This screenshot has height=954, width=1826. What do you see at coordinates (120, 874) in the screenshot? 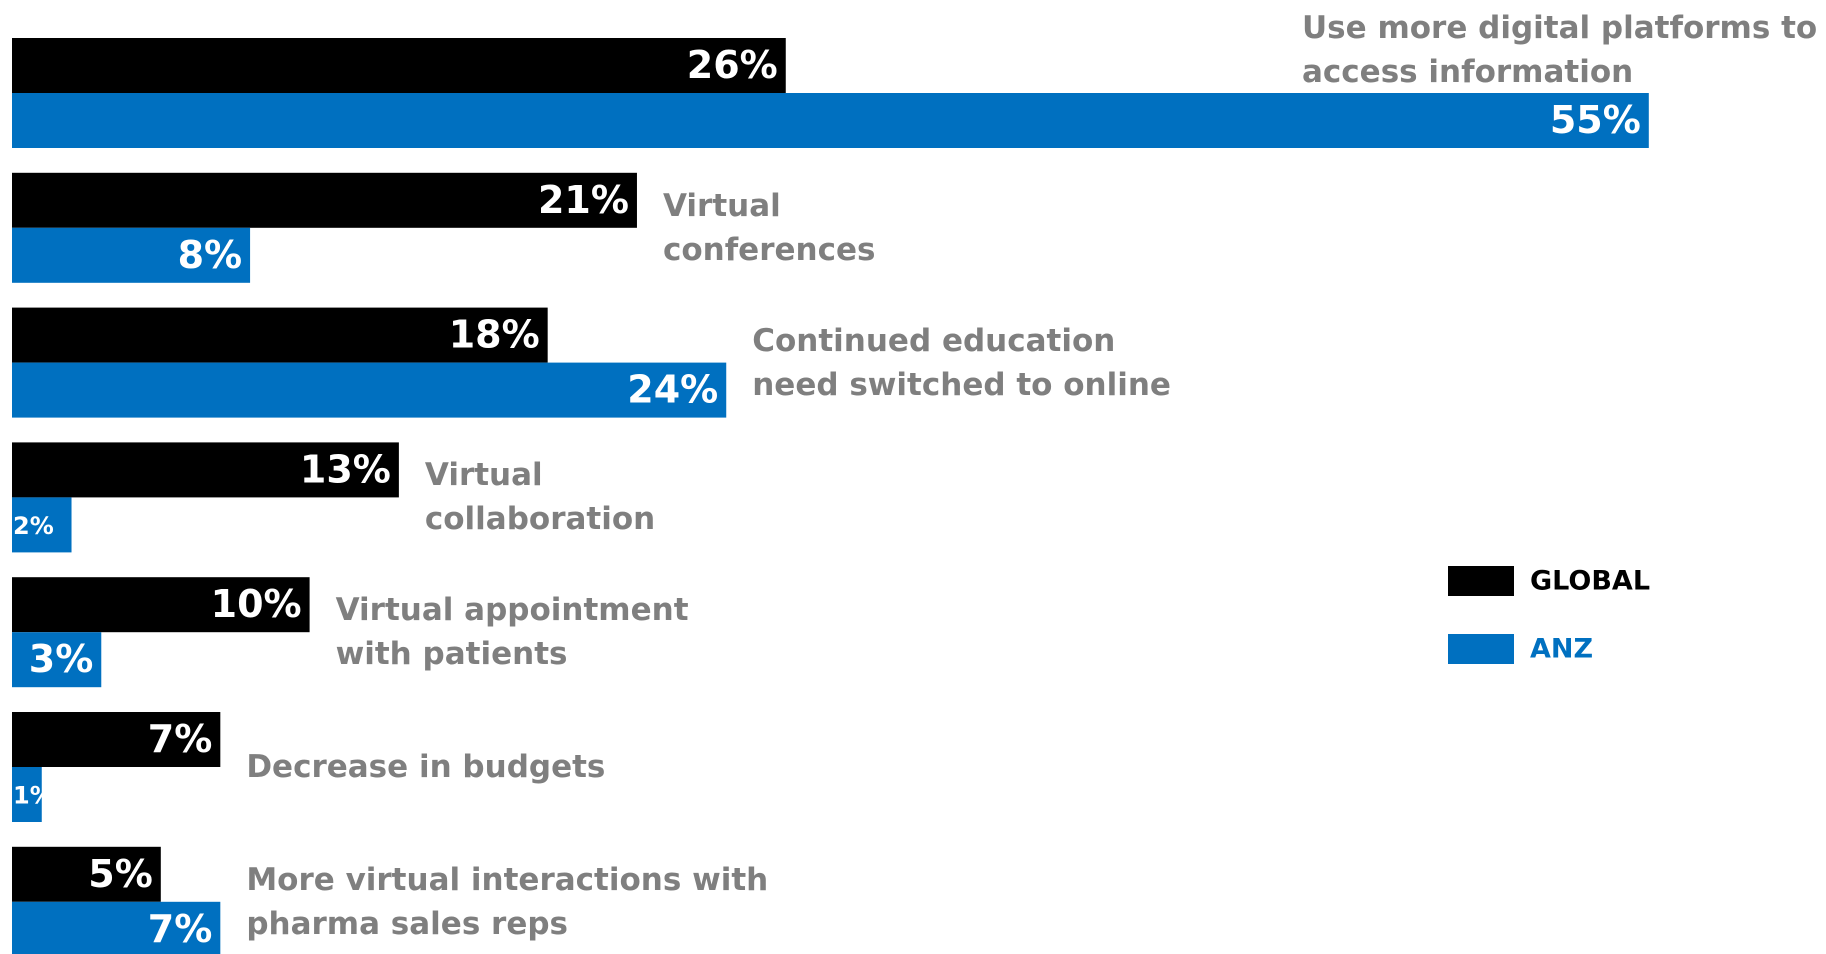
I see `value-label: 5%` at bounding box center [120, 874].